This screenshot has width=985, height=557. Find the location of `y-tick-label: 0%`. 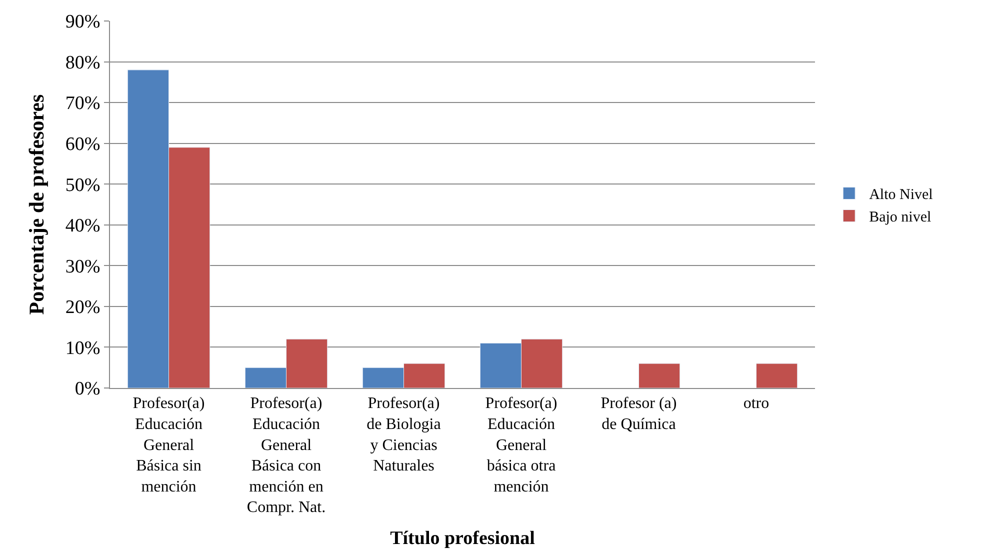

y-tick-label: 0% is located at coordinates (87, 389).